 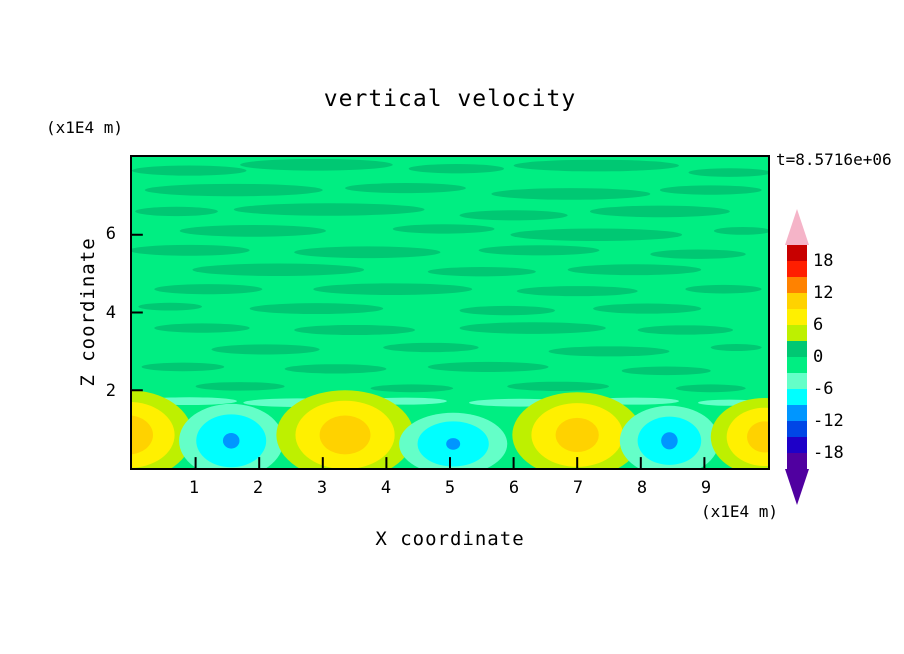 What do you see at coordinates (194, 488) in the screenshot?
I see `x-tick-label: 1` at bounding box center [194, 488].